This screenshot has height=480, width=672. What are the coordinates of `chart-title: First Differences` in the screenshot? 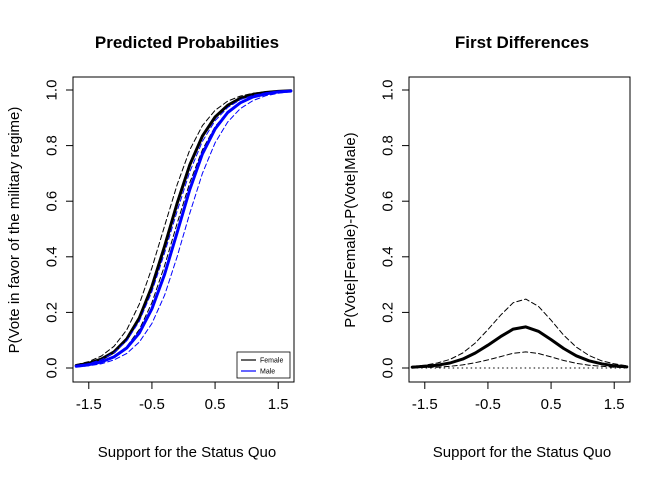 It's located at (522, 42).